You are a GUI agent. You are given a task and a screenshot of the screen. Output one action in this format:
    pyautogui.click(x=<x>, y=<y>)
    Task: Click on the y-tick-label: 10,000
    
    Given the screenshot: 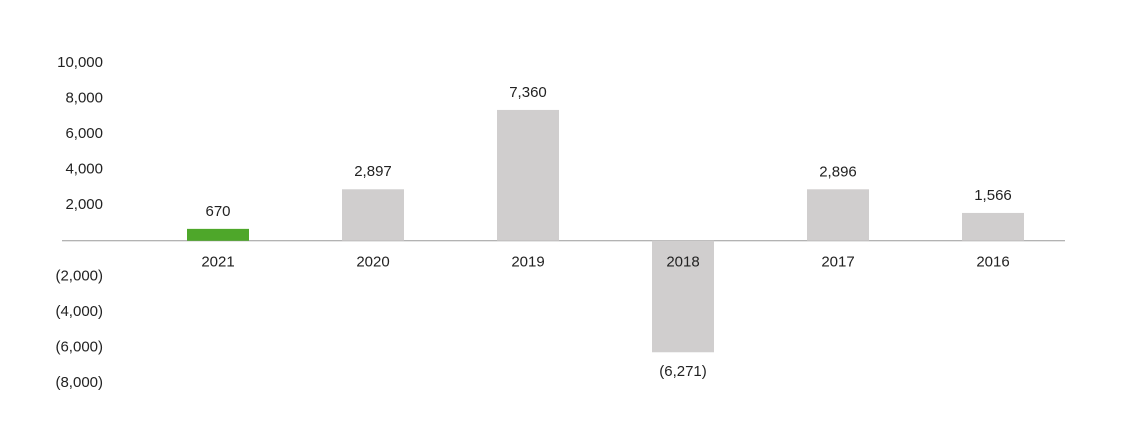 What is the action you would take?
    pyautogui.click(x=80, y=62)
    